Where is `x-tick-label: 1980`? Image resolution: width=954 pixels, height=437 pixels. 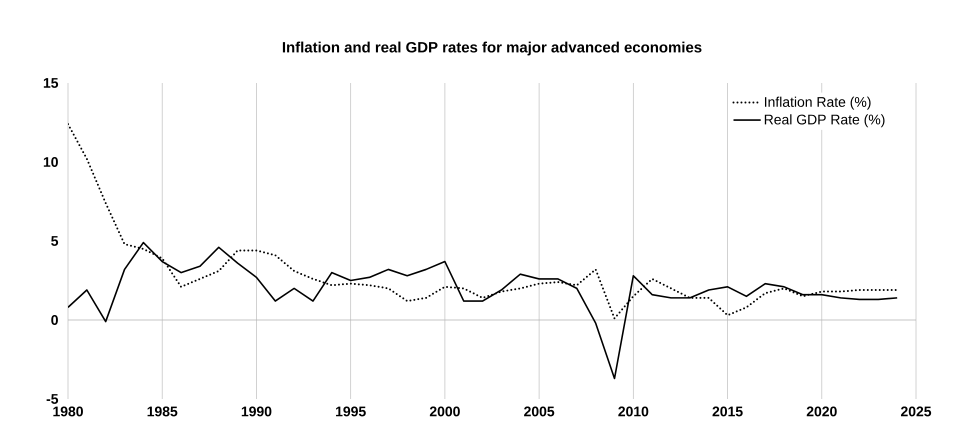 x-tick-label: 1980 is located at coordinates (68, 411).